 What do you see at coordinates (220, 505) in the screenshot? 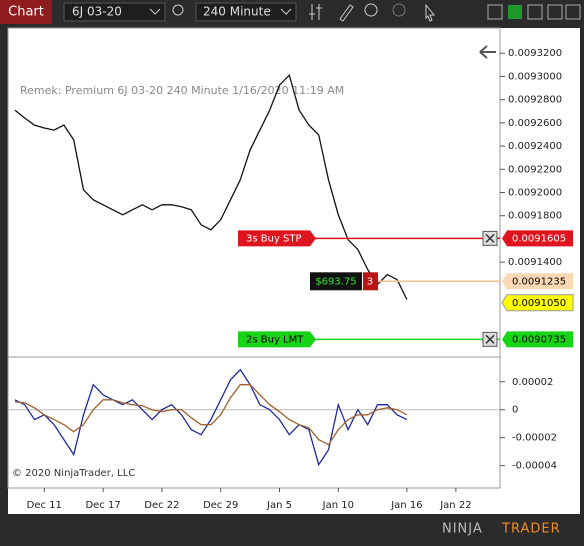
I see `x-tick-label: Dec 29` at bounding box center [220, 505].